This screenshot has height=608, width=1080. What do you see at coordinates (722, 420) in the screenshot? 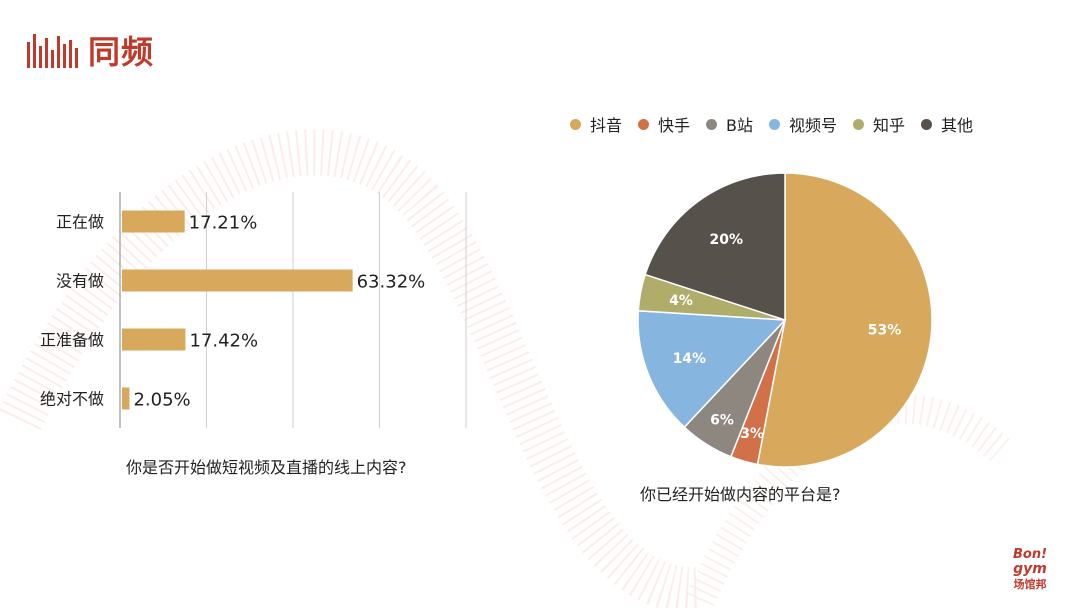
I see `pie-slice-label: 6%` at bounding box center [722, 420].